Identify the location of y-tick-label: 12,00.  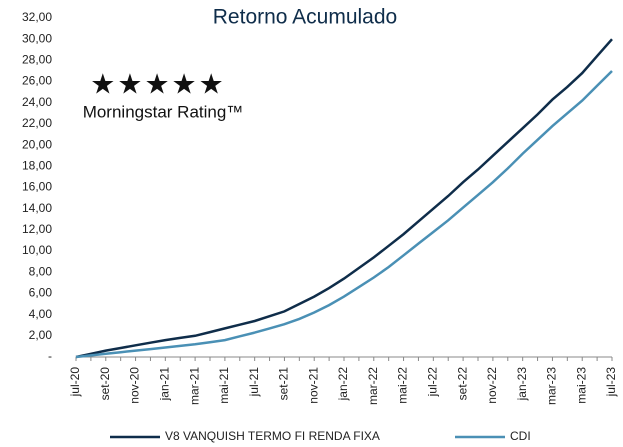
(37, 229).